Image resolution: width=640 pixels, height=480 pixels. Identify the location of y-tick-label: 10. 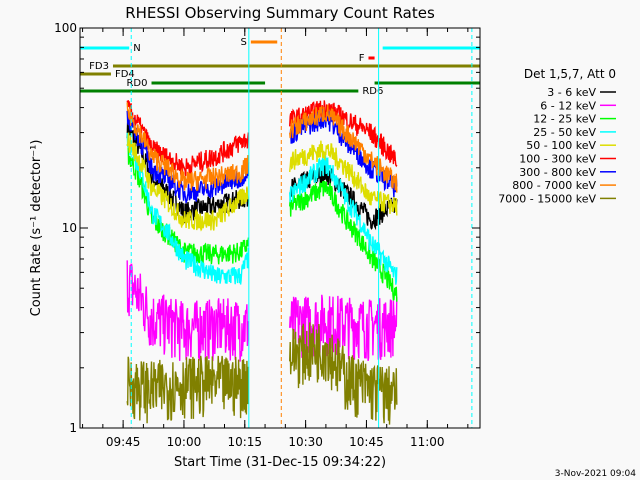
(69, 228).